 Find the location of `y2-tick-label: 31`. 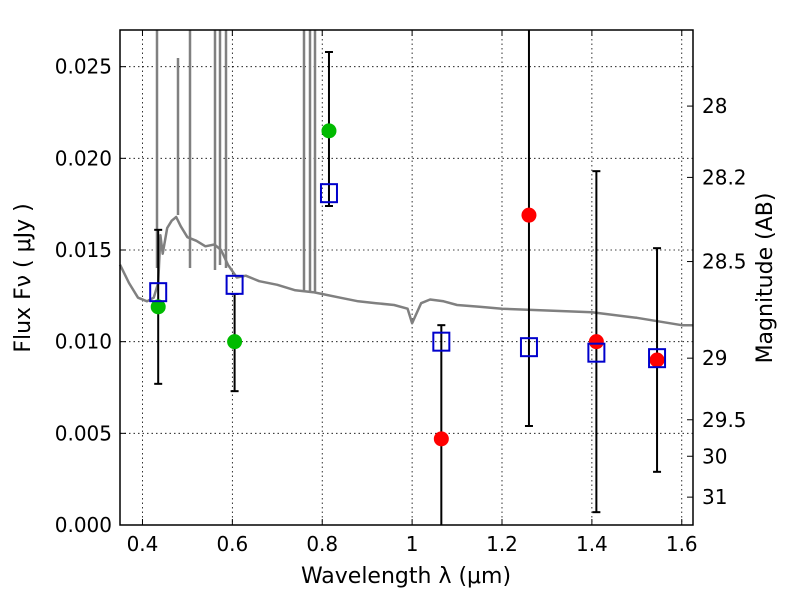

y2-tick-label: 31 is located at coordinates (714, 497).